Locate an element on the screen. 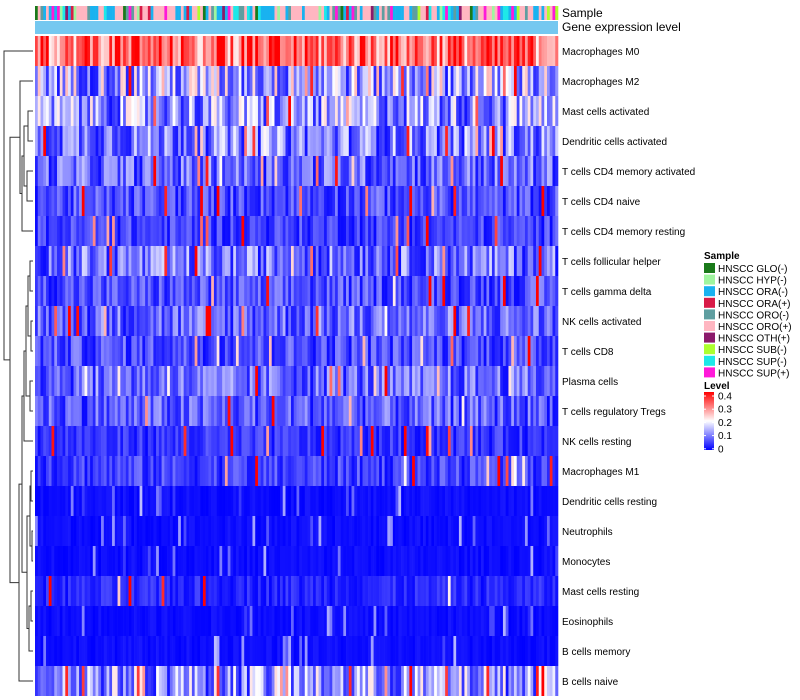  row-label: Macrophages M0 is located at coordinates (601, 52).